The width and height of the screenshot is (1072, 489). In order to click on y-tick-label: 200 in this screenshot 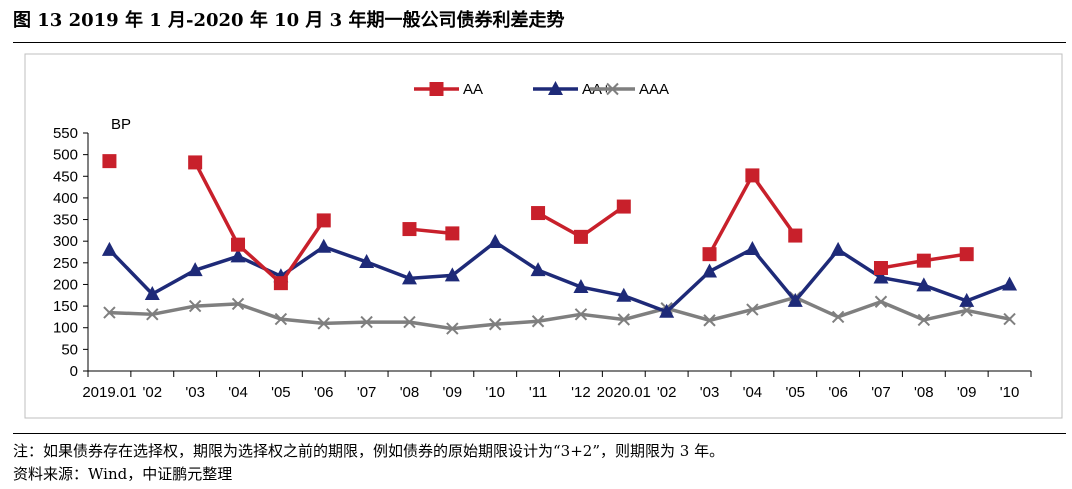, I will do `click(65, 284)`.